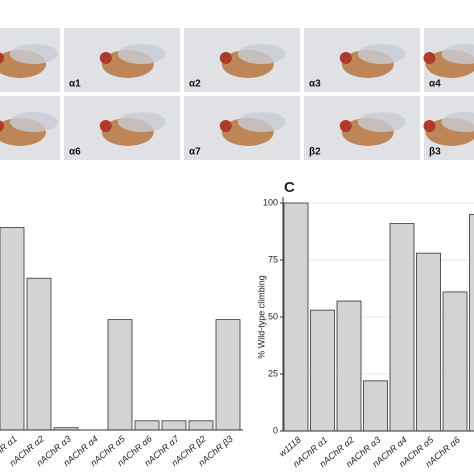 The image size is (474, 474). I want to click on photo-label: α7, so click(195, 152).